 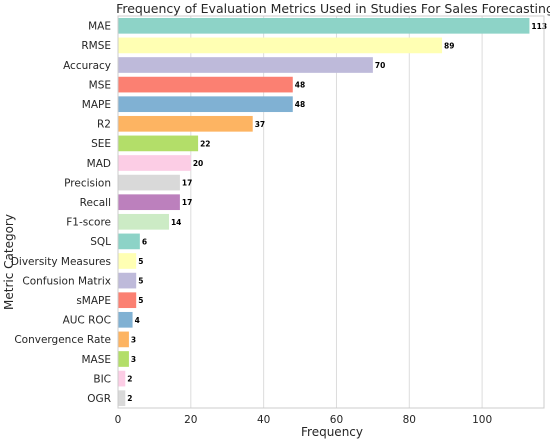 I want to click on y-tick-label: Accuracy, so click(x=87, y=66).